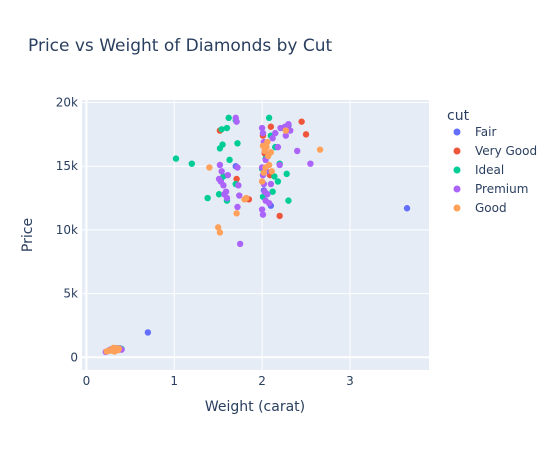 The image size is (557, 454). I want to click on y-tick-label: 20k, so click(67, 103).